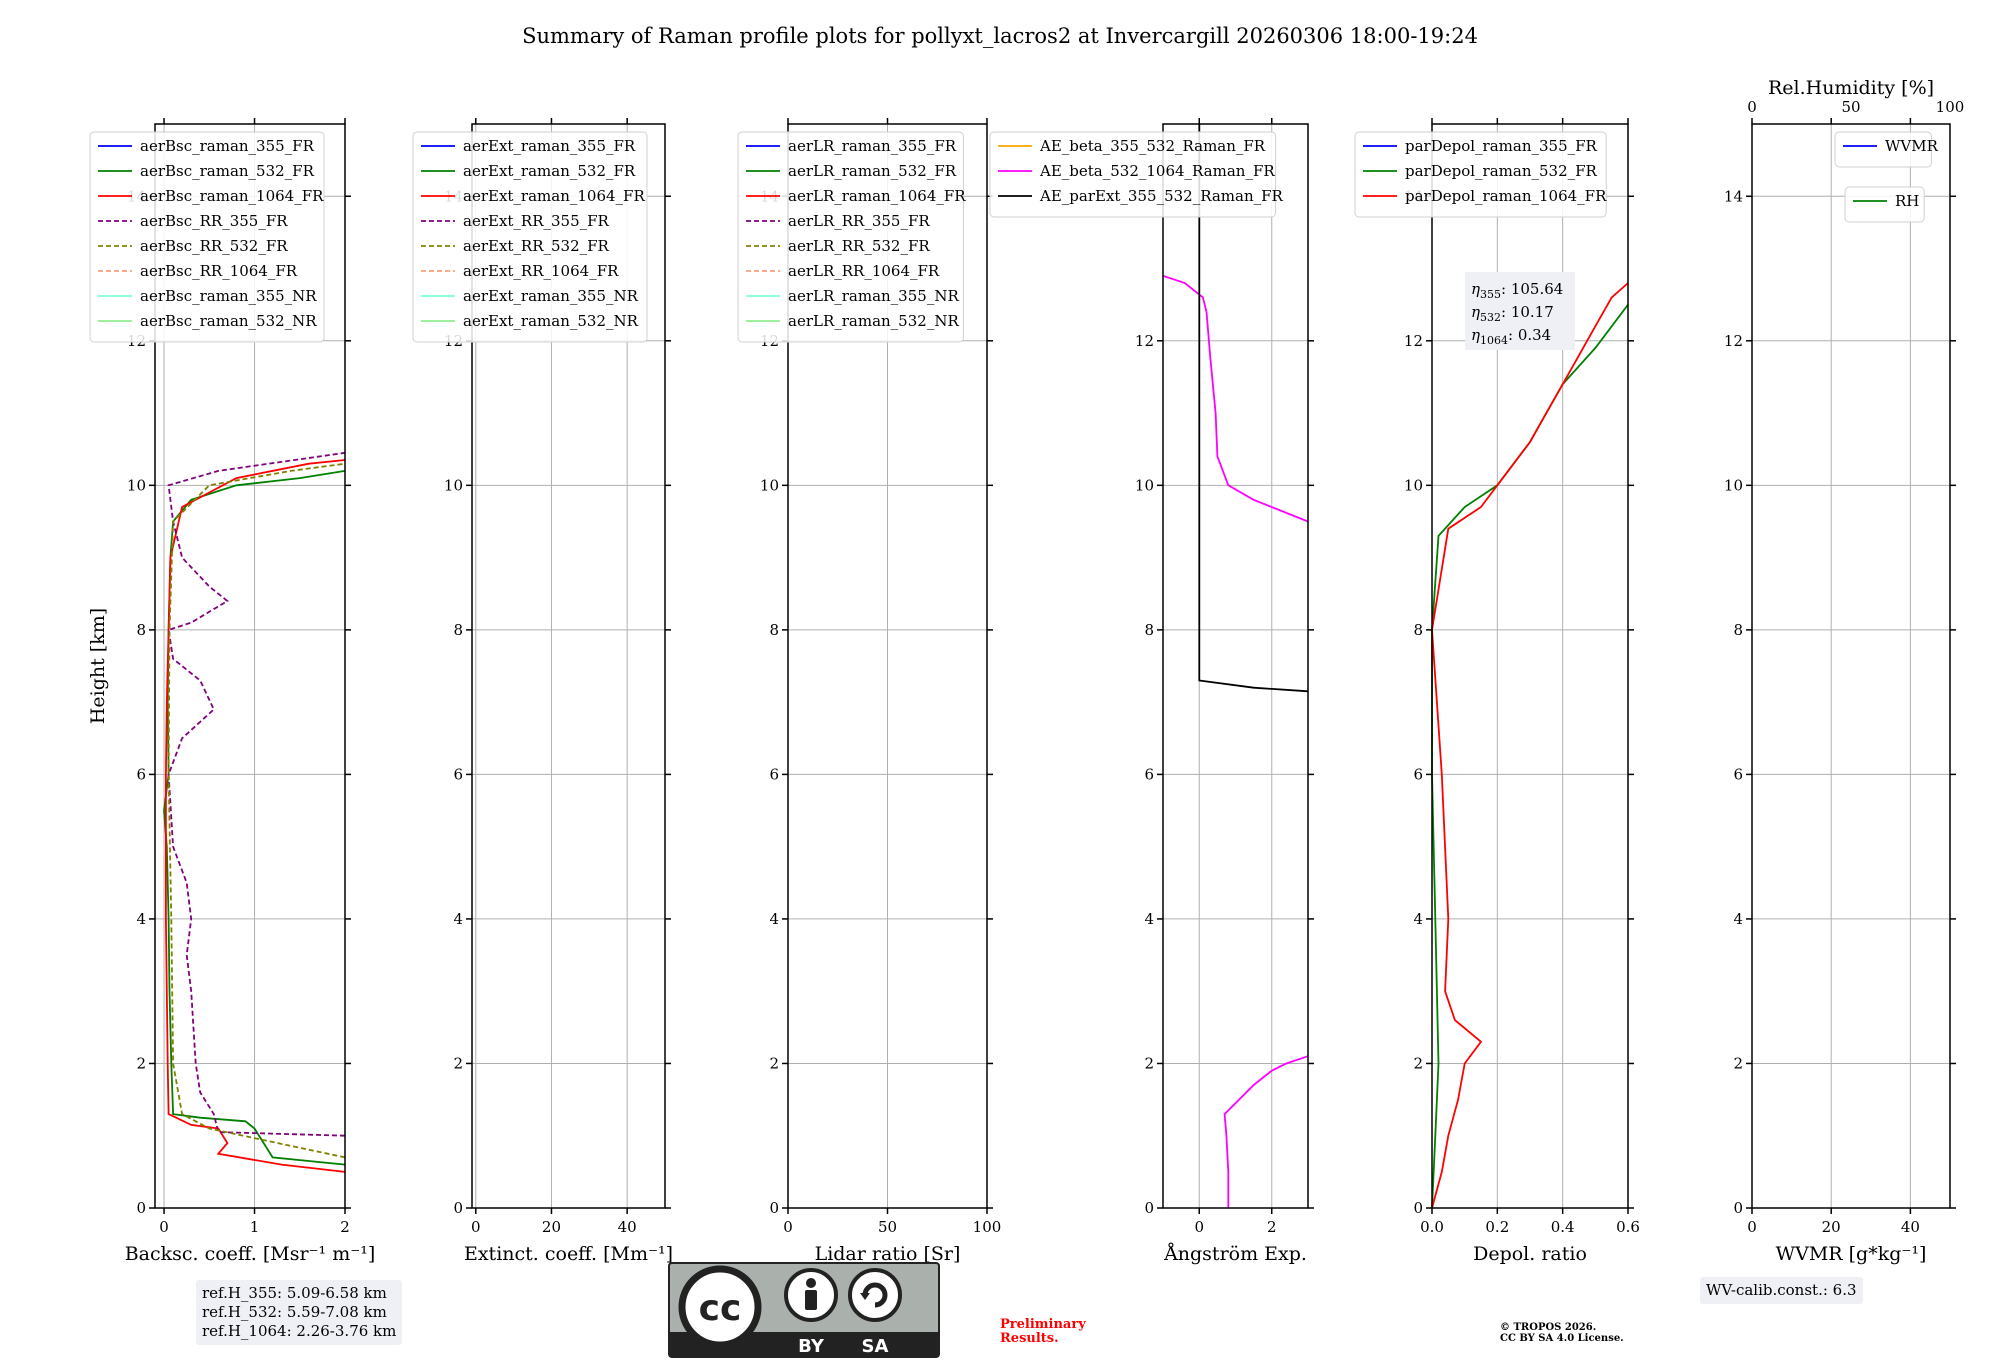 This screenshot has width=2000, height=1360. What do you see at coordinates (1152, 146) in the screenshot?
I see `legend-label: AE_beta_355_532_Raman_FR` at bounding box center [1152, 146].